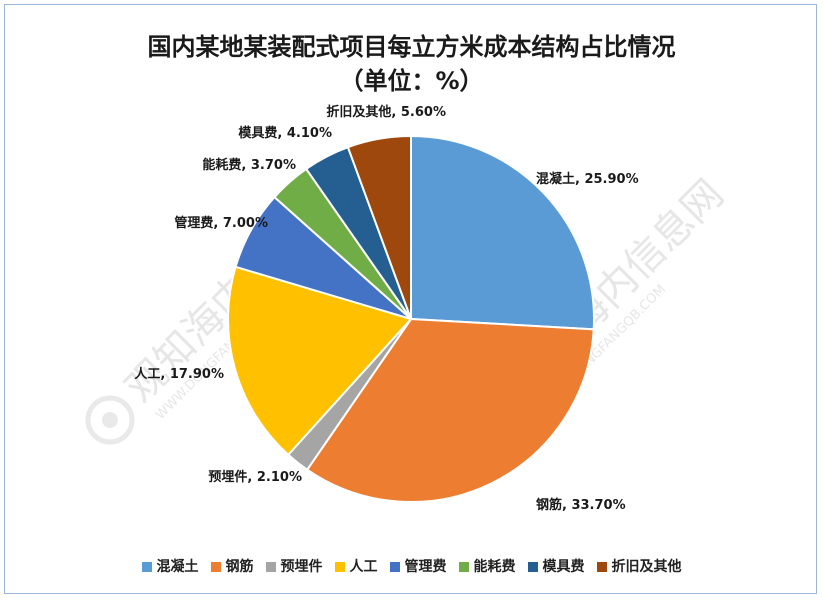 The height and width of the screenshot is (600, 823). Describe the element at coordinates (255, 477) in the screenshot. I see `slice-data-label: 预埋件, 2.10%` at that location.